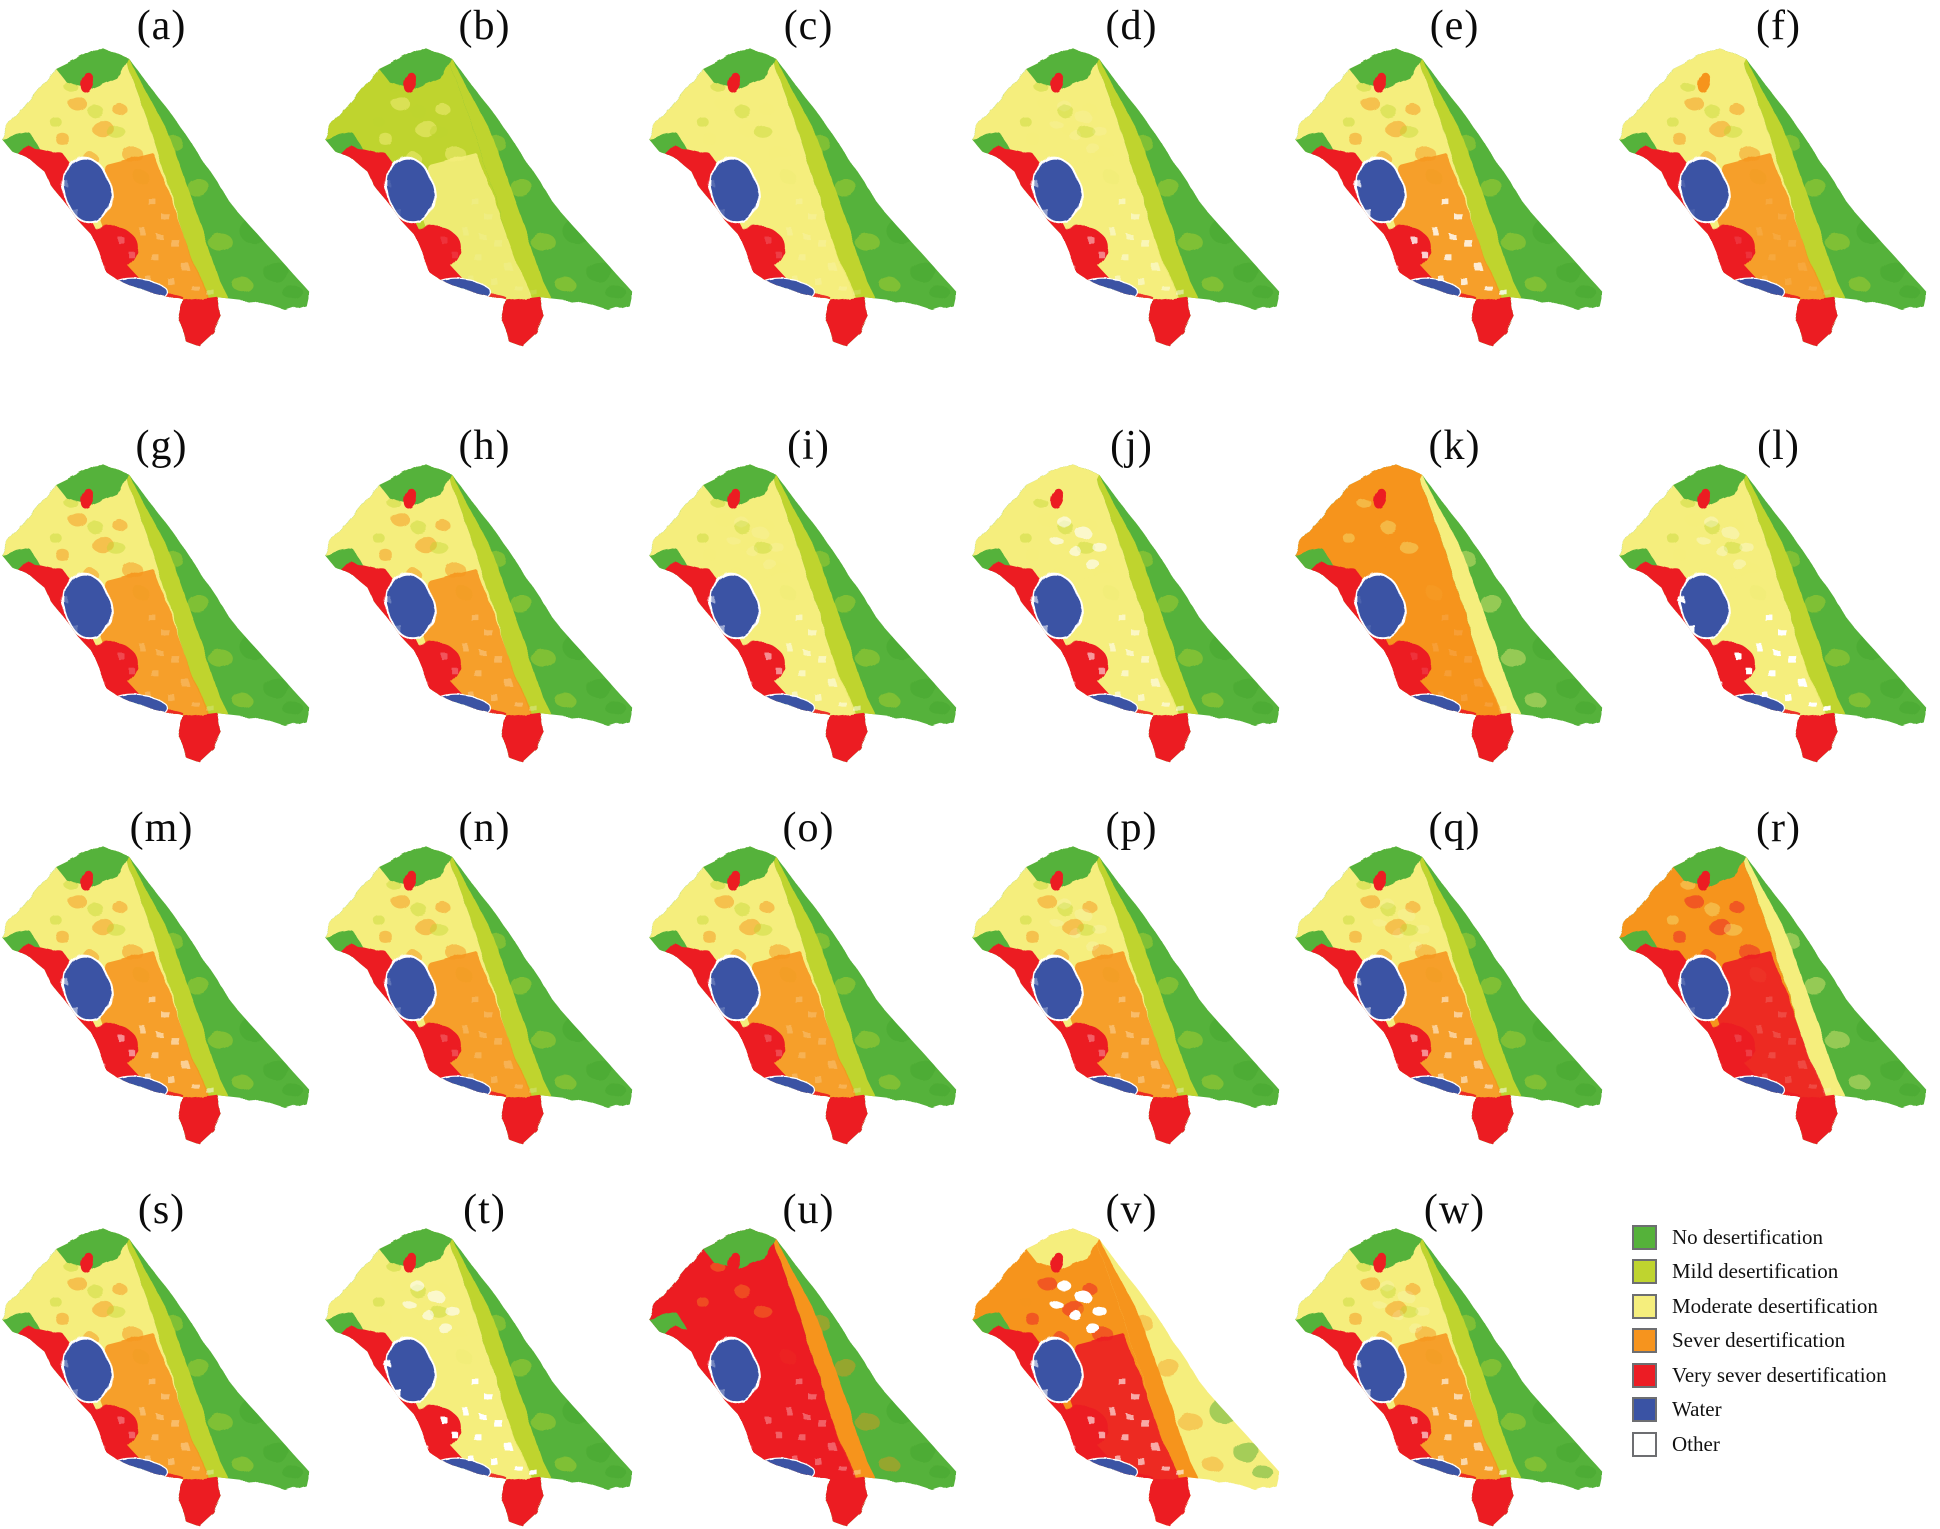  What do you see at coordinates (1778, 446) in the screenshot?
I see `panel-label: (l)` at bounding box center [1778, 446].